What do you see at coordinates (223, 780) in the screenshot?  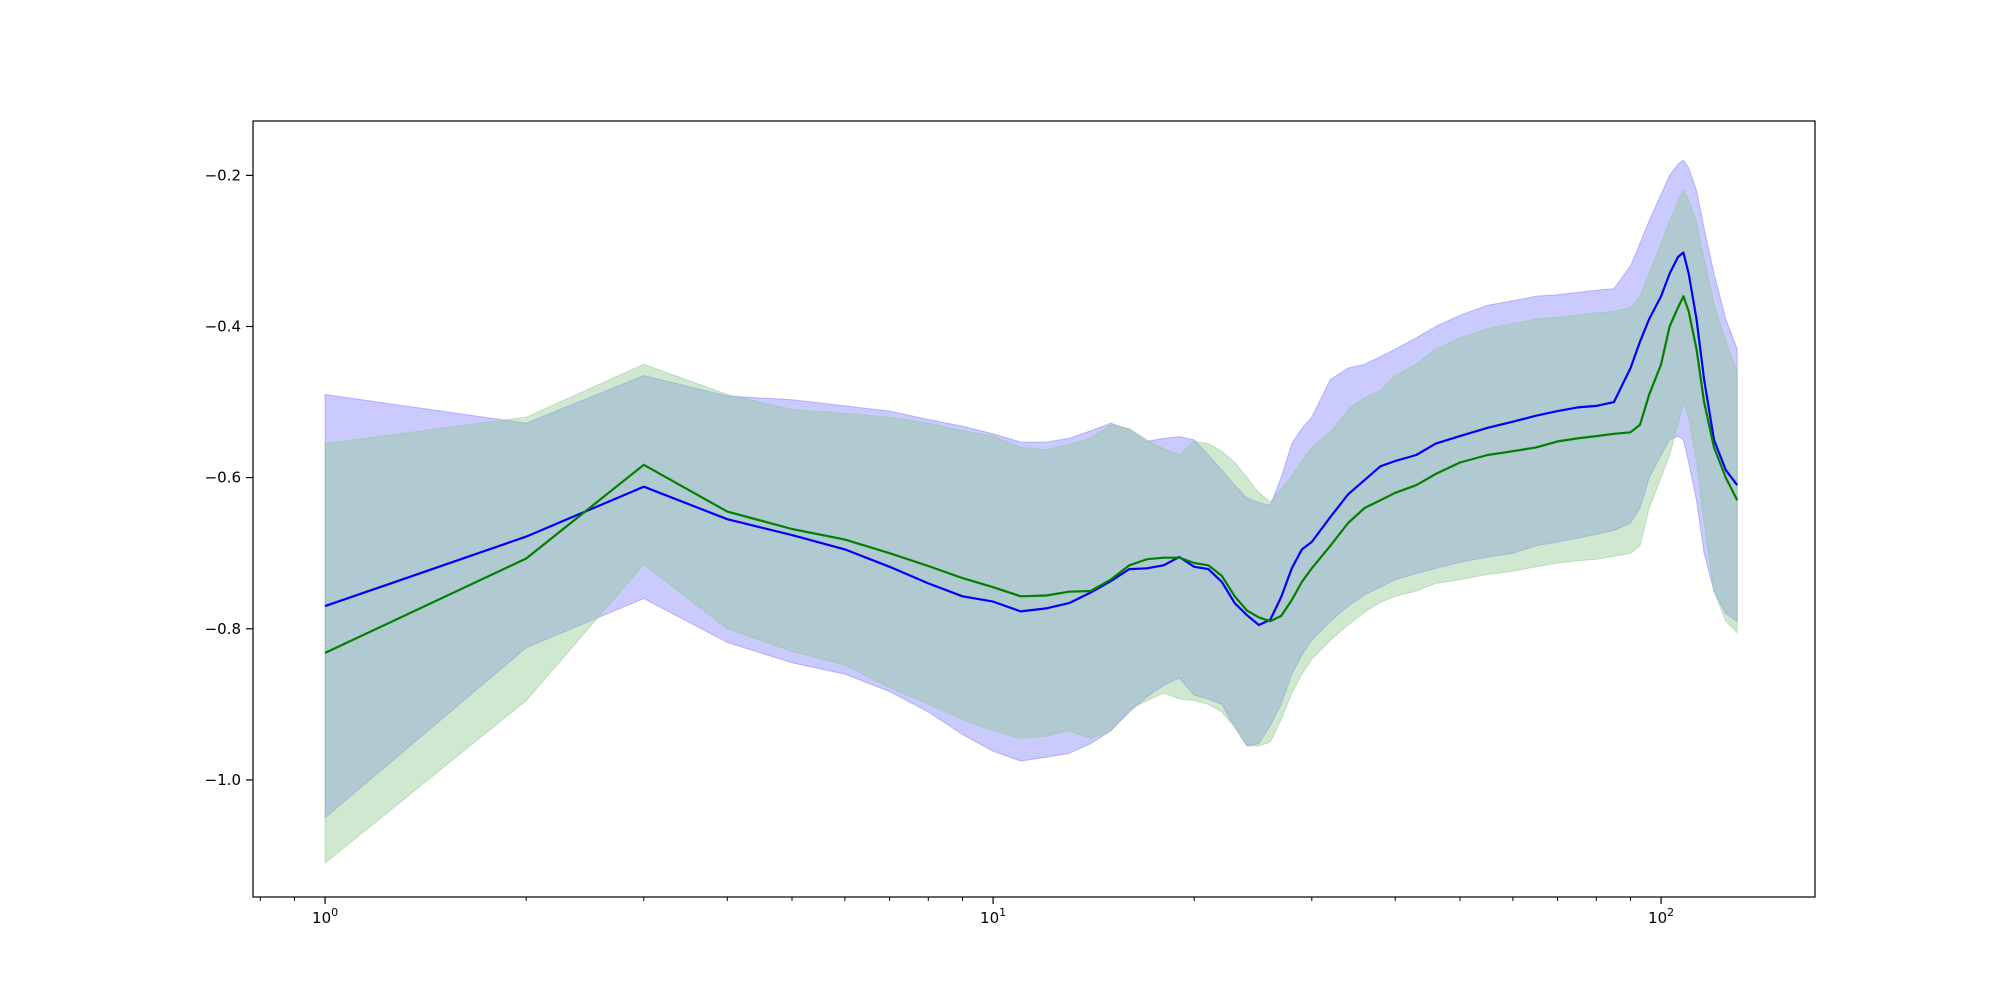 I see `y-tick-label: −1.0` at bounding box center [223, 780].